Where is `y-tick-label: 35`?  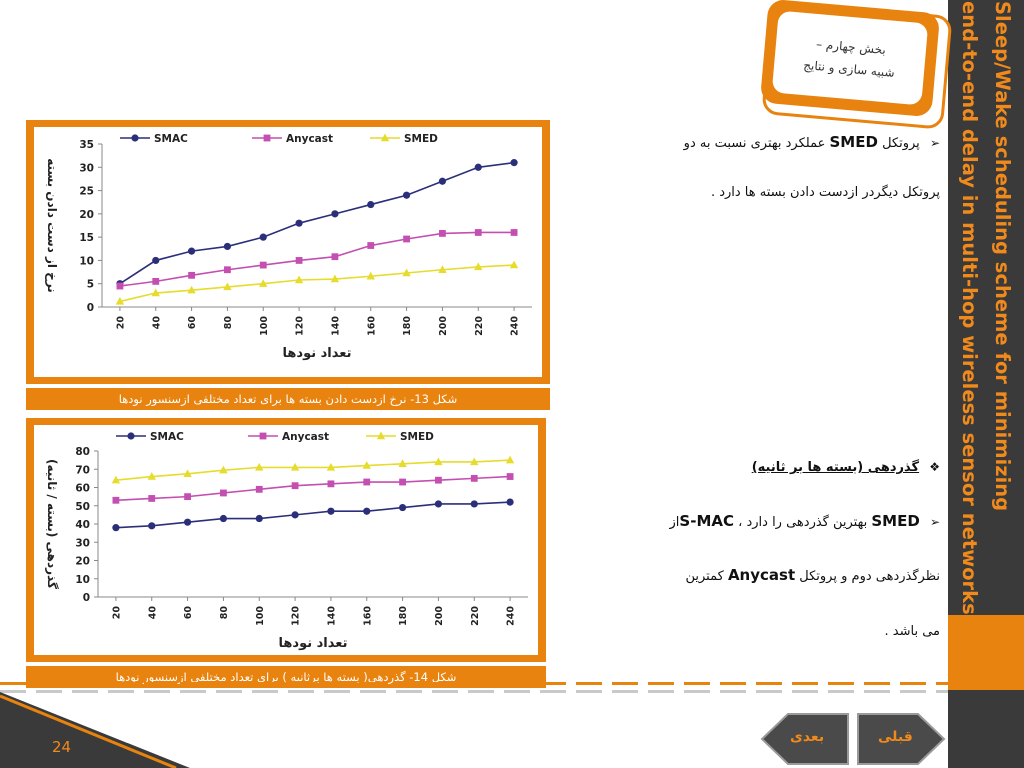 y-tick-label: 35 is located at coordinates (86, 145).